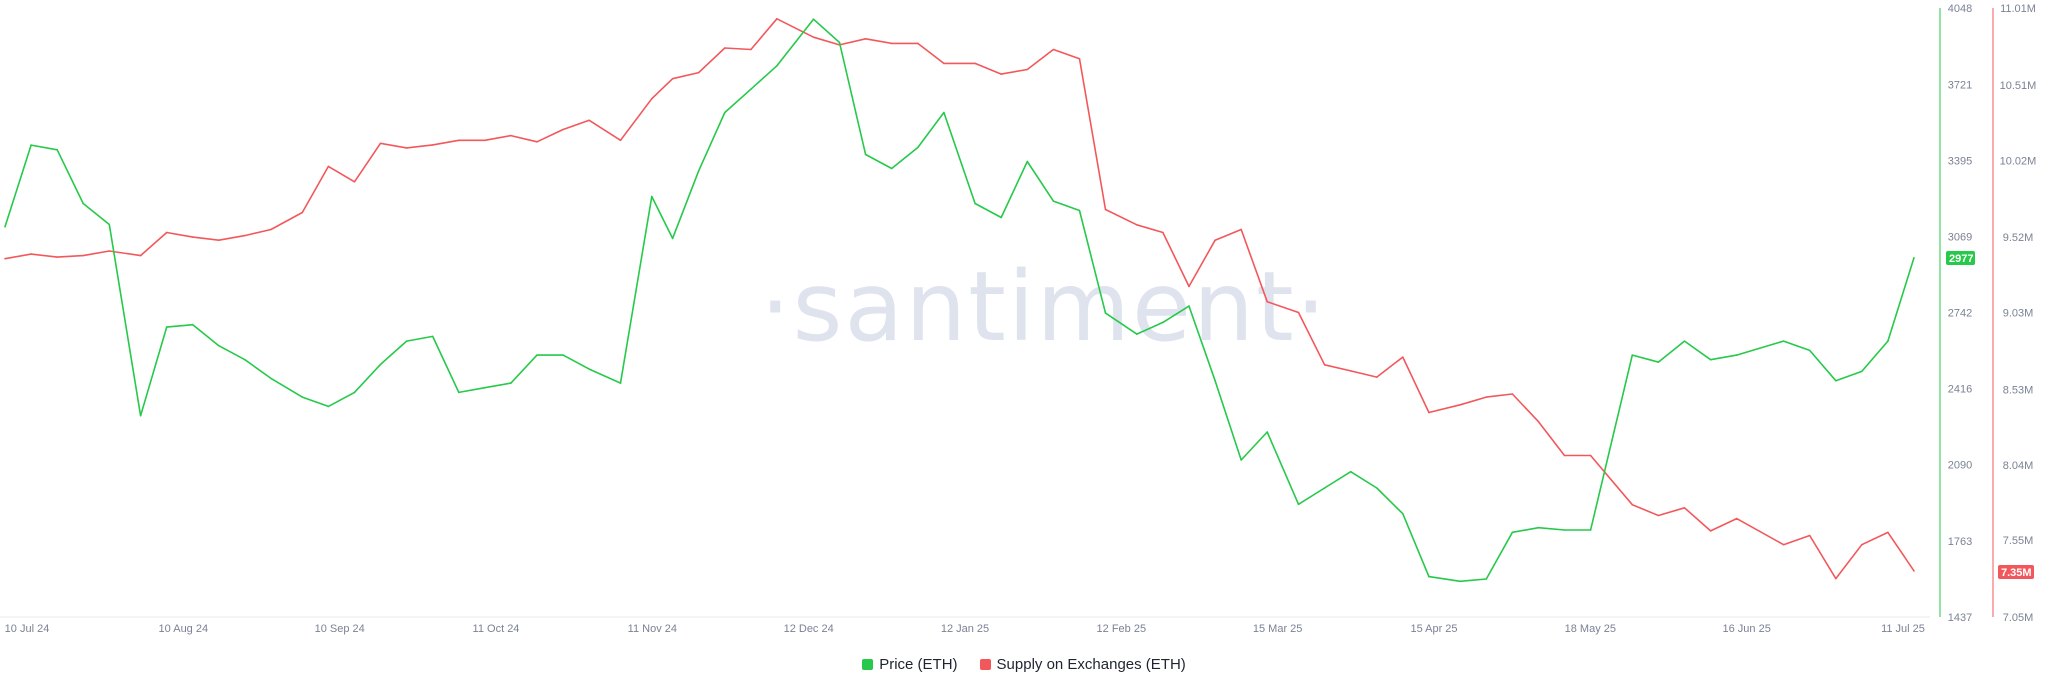 This screenshot has width=2048, height=693. I want to click on x-tick-label: 12 Jan 25, so click(965, 629).